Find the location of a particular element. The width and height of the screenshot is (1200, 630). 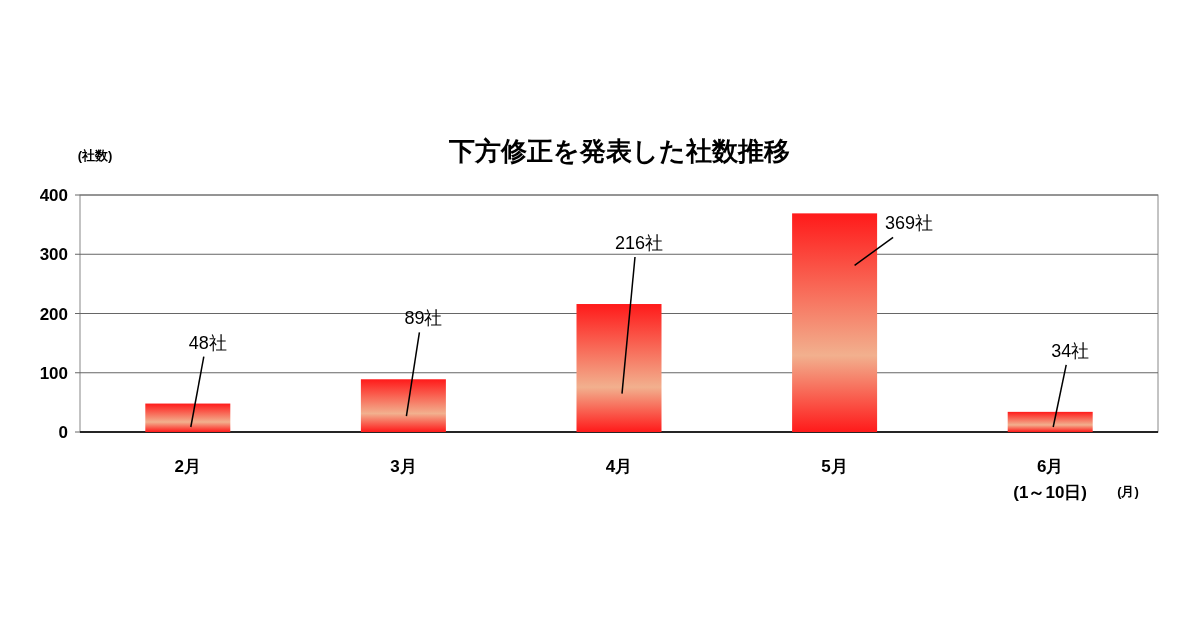

data-label: 34社 is located at coordinates (1070, 350).